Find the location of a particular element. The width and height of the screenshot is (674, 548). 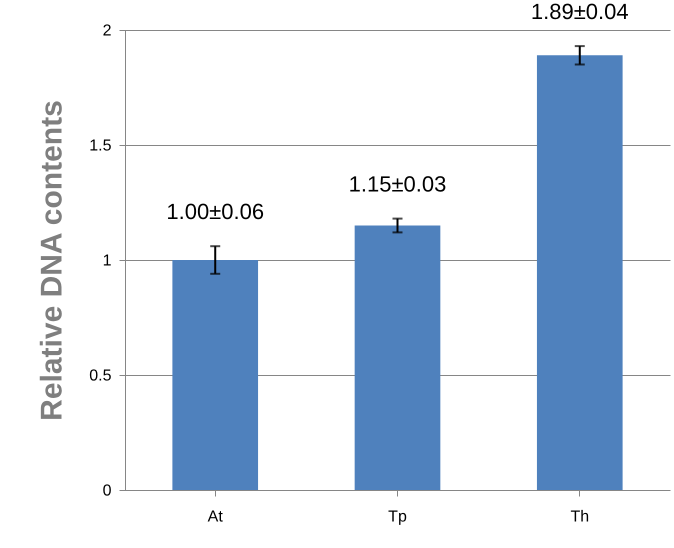

y-tick-label: 0 is located at coordinates (107, 491).